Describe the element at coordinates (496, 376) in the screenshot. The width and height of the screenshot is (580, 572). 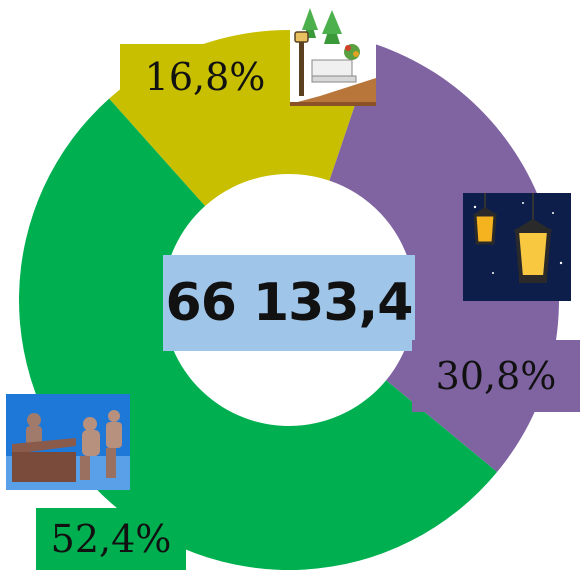
I see `slice-label-purple: 30,8%` at that location.